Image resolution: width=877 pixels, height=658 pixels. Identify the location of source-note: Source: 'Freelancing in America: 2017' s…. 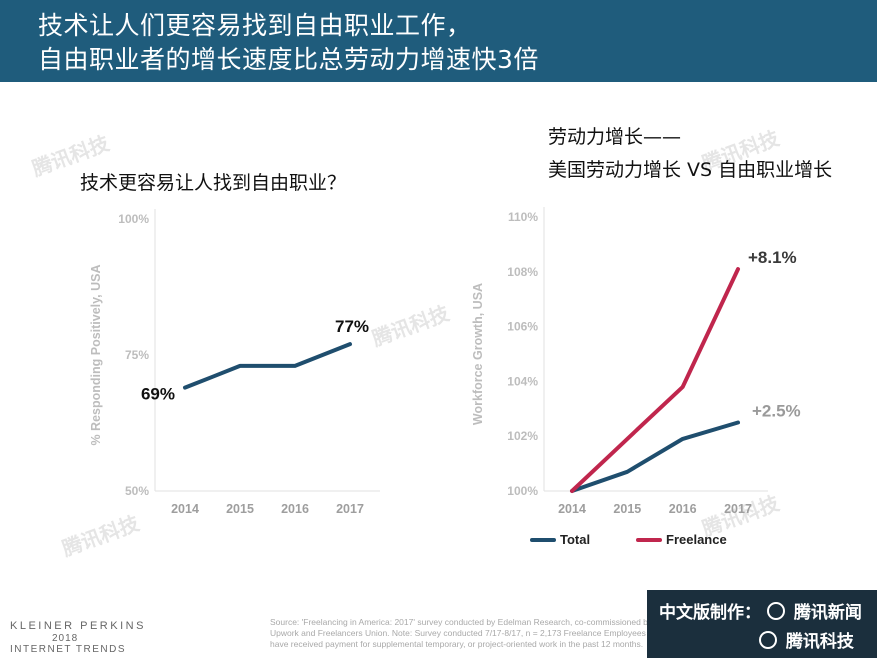
(466, 633).